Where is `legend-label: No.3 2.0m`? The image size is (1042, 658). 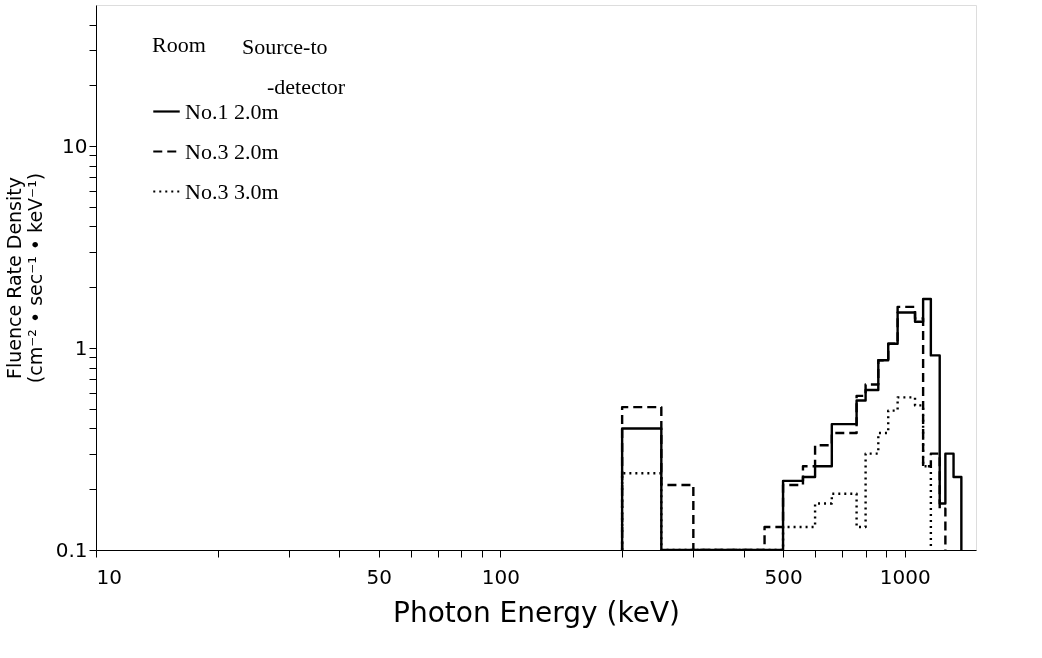 legend-label: No.3 2.0m is located at coordinates (232, 151).